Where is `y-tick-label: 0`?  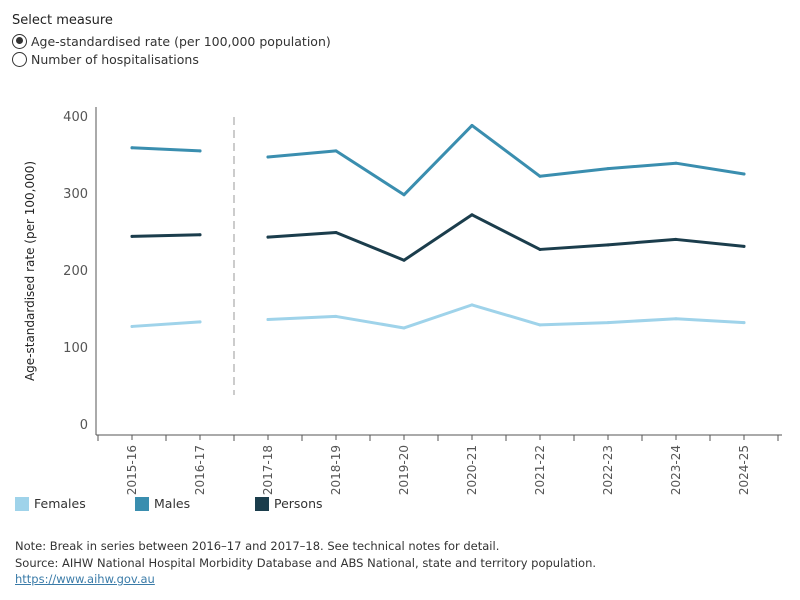
y-tick-label: 0 is located at coordinates (84, 425).